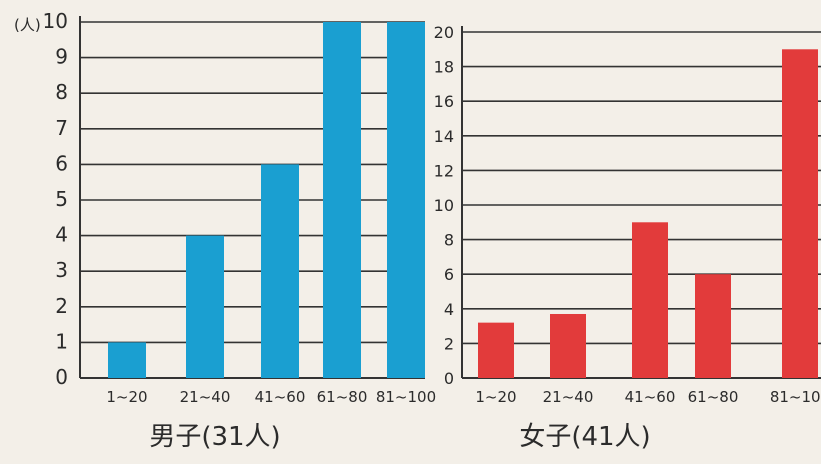 The image size is (821, 464). I want to click on chart-title: 男子(31人), so click(214, 437).